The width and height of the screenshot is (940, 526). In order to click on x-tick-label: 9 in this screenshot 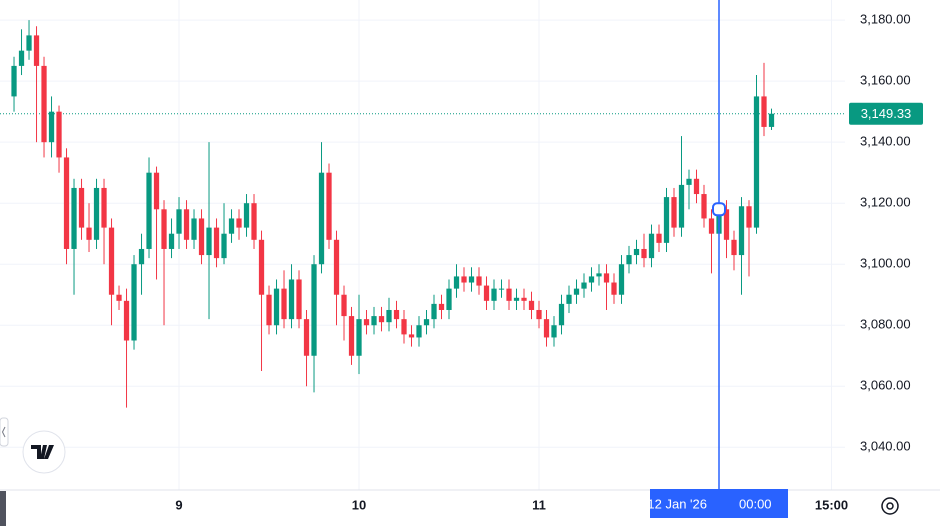, I will do `click(178, 504)`.